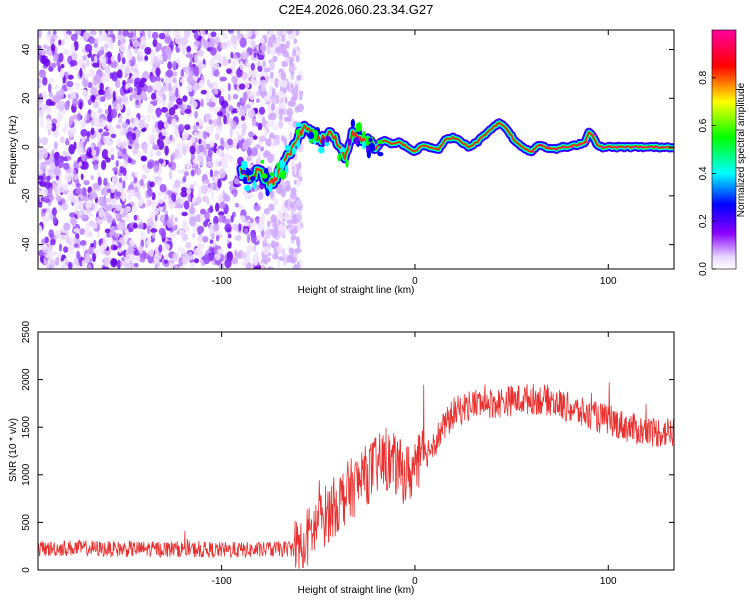  Describe the element at coordinates (26, 50) in the screenshot. I see `y-tick-label: 40` at that location.